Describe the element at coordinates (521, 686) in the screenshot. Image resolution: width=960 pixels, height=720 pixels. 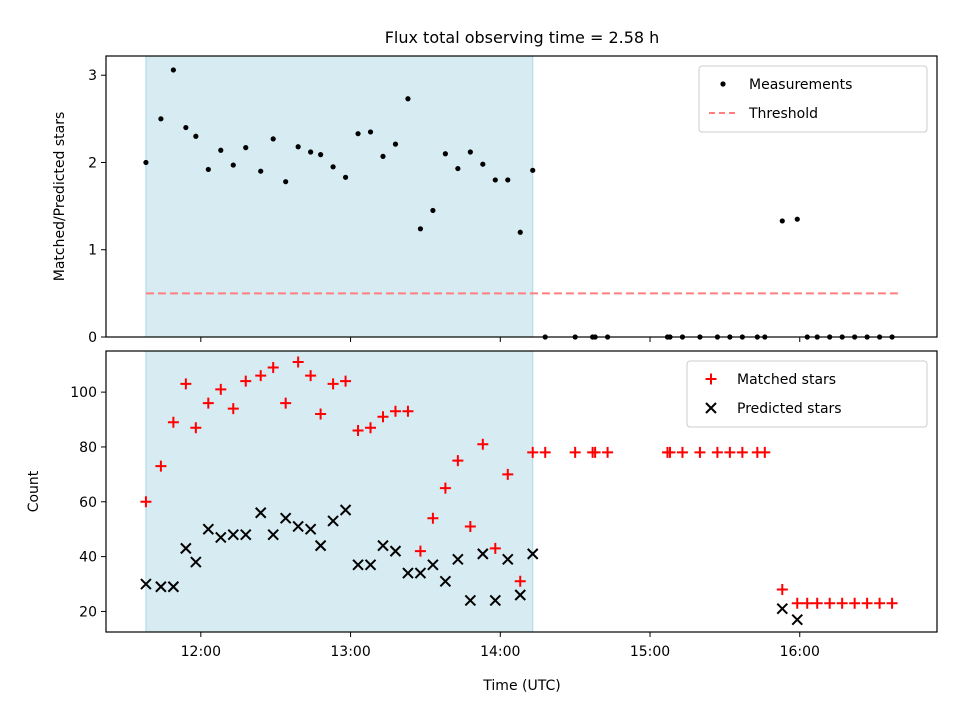
I see `x-axis-label: Time (UTC)` at that location.